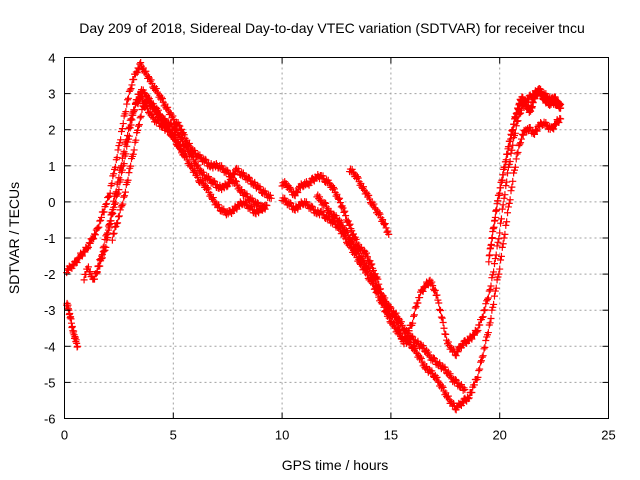  I want to click on y-tick-label: 2, so click(51, 130).